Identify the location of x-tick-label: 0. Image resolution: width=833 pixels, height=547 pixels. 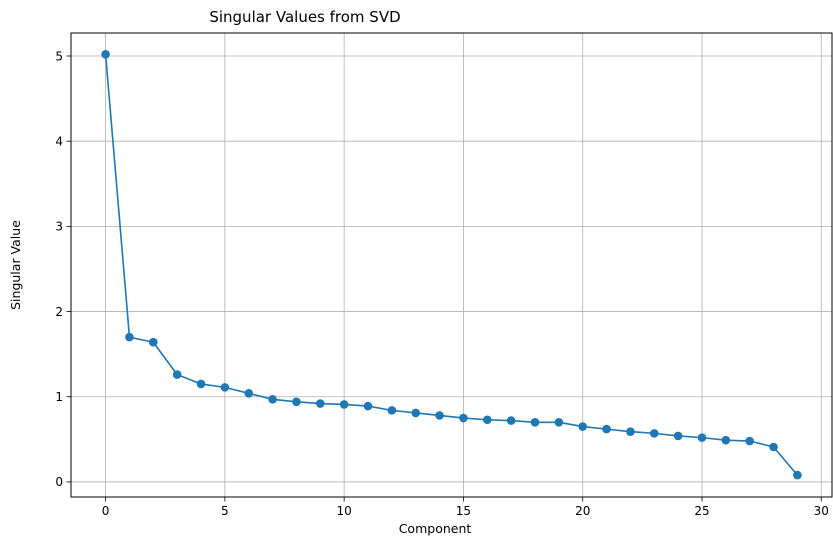
(106, 511).